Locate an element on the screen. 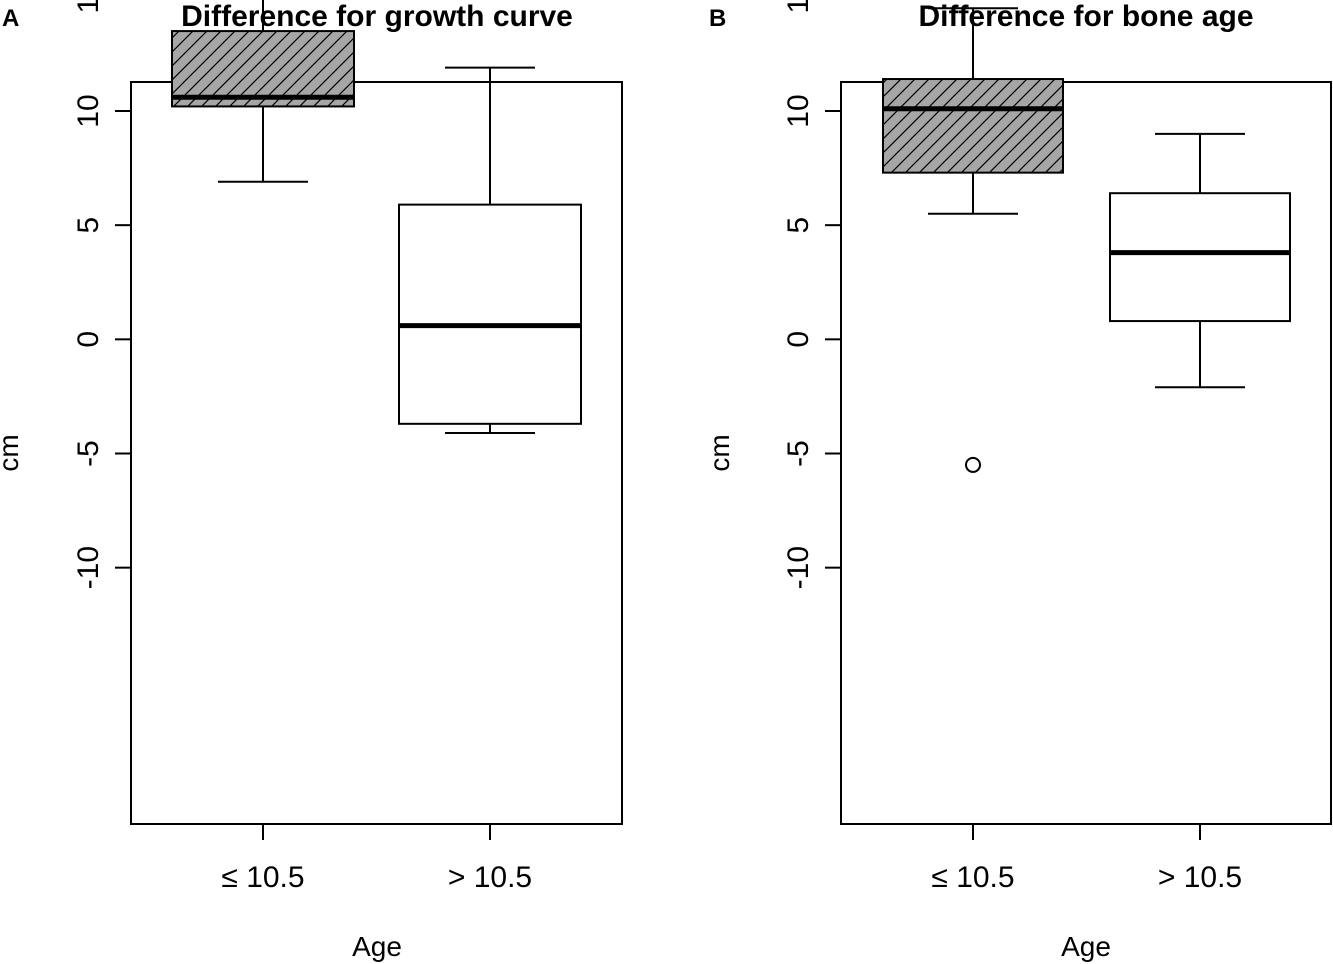 The height and width of the screenshot is (964, 1333). chart-title: Difference for bone age is located at coordinates (1085, 16).